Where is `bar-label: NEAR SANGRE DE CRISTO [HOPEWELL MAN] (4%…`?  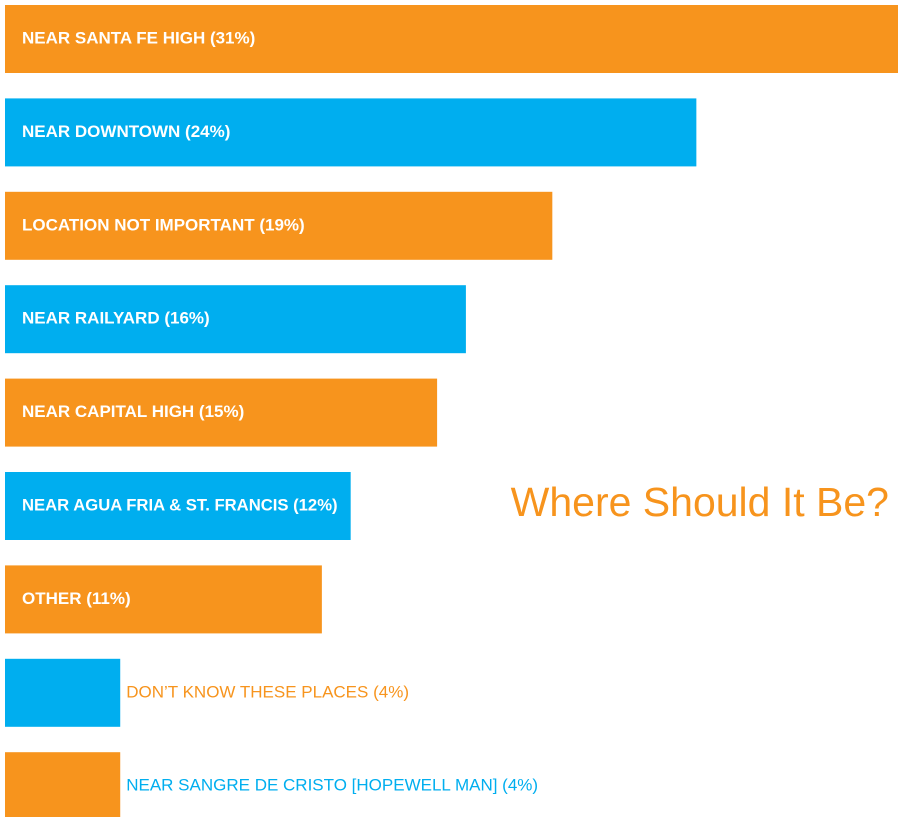 bar-label: NEAR SANGRE DE CRISTO [HOPEWELL MAN] (4%… is located at coordinates (332, 785).